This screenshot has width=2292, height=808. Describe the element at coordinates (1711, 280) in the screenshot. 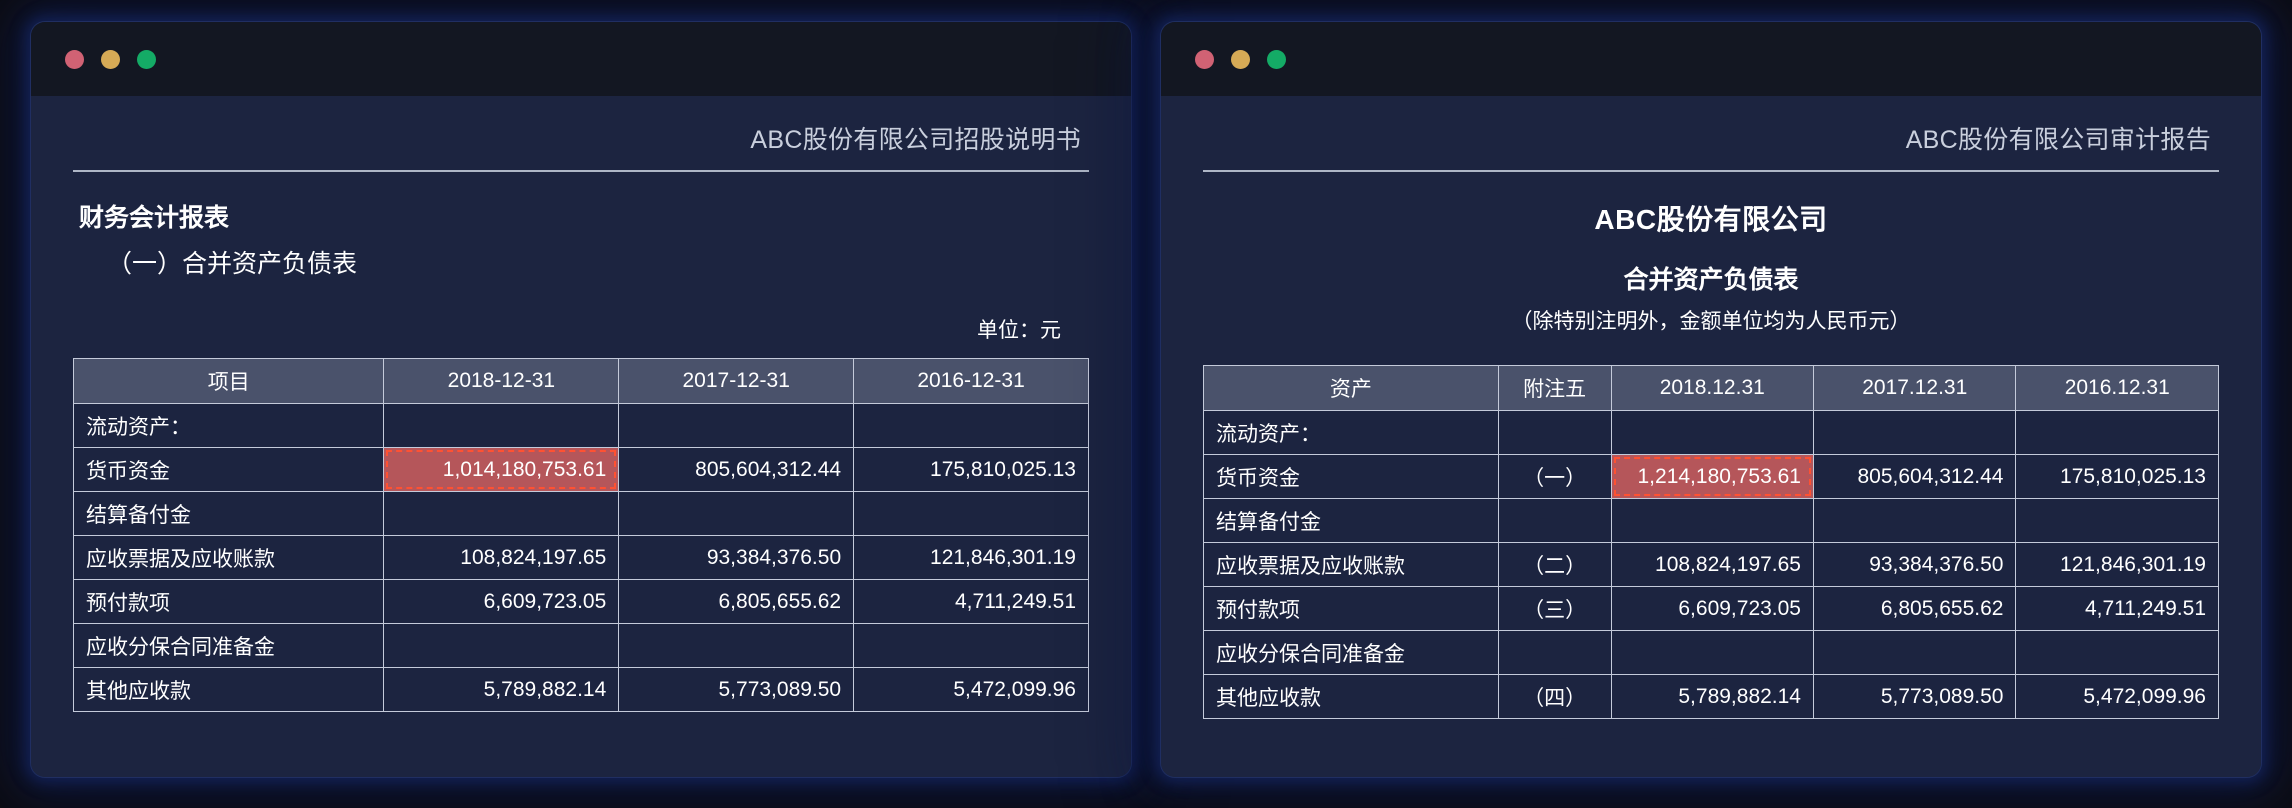

I see `statement-title: 合并资产负债表` at that location.